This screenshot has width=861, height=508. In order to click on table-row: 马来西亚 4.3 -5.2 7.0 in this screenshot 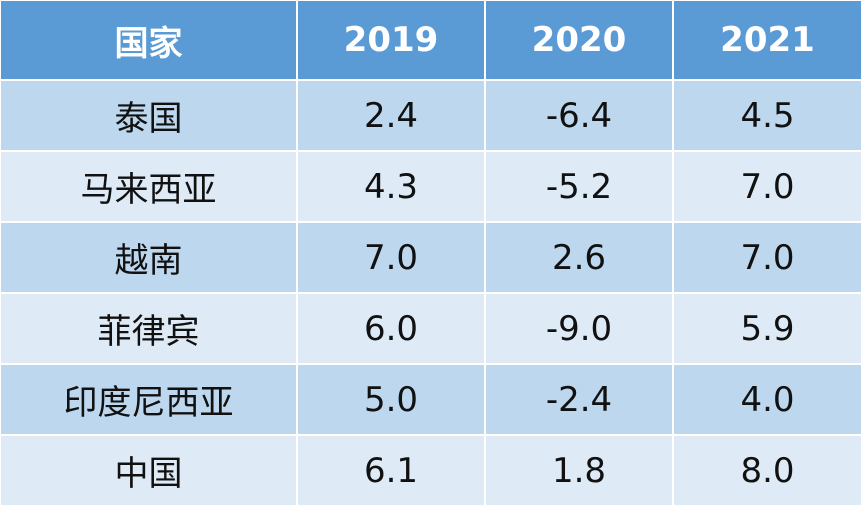, I will do `click(431, 187)`.